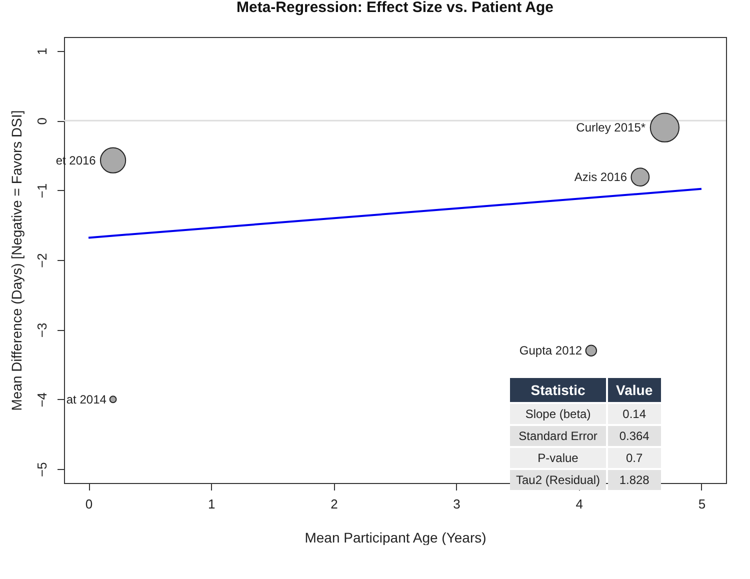 This screenshot has height=579, width=750. Describe the element at coordinates (42, 52) in the screenshot. I see `y-tick-label: 1` at that location.